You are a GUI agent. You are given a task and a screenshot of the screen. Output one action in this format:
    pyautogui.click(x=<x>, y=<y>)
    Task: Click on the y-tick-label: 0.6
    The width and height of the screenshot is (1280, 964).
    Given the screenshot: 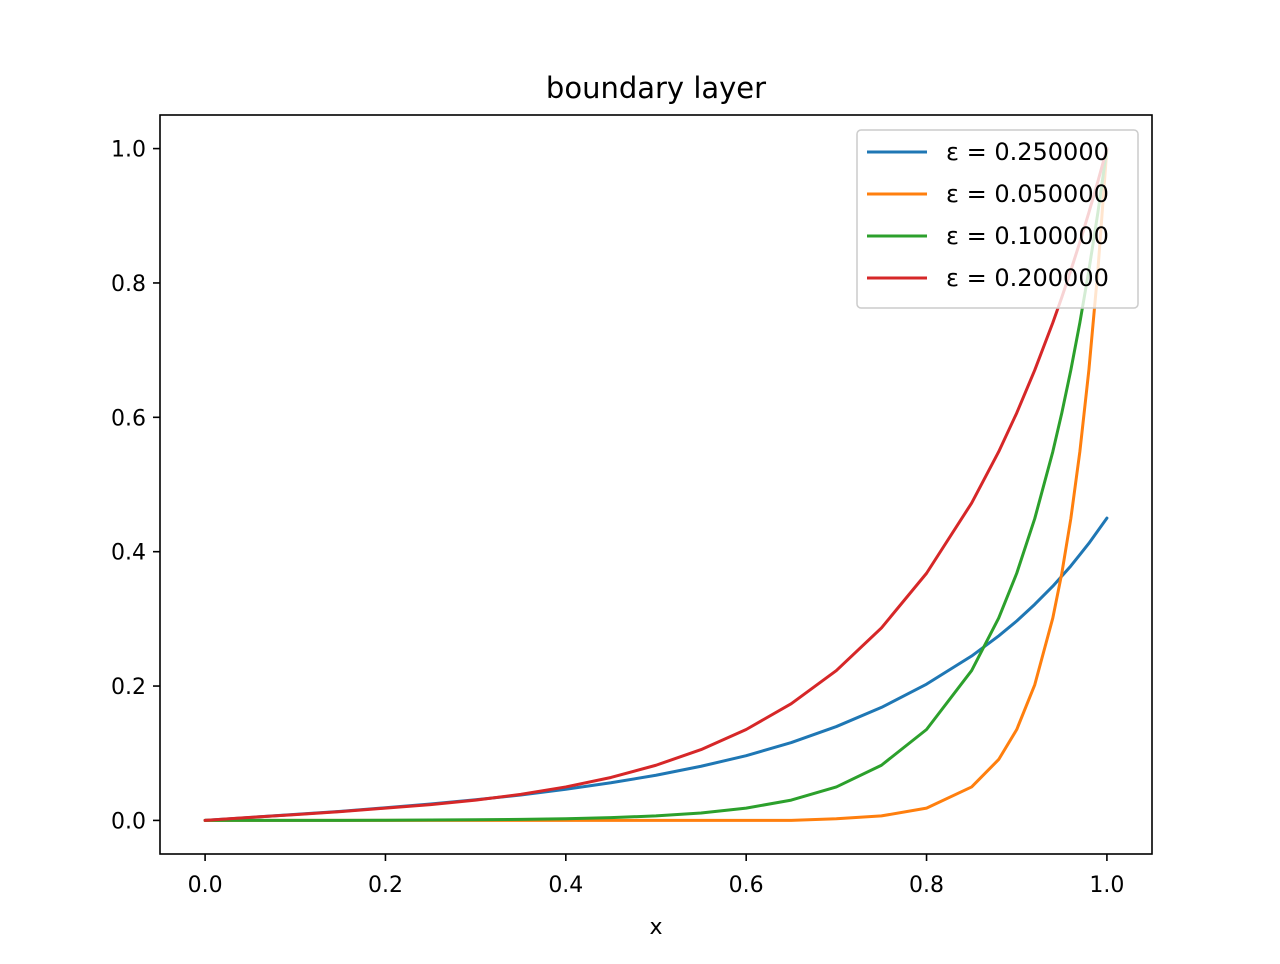 What is the action you would take?
    pyautogui.click(x=128, y=418)
    